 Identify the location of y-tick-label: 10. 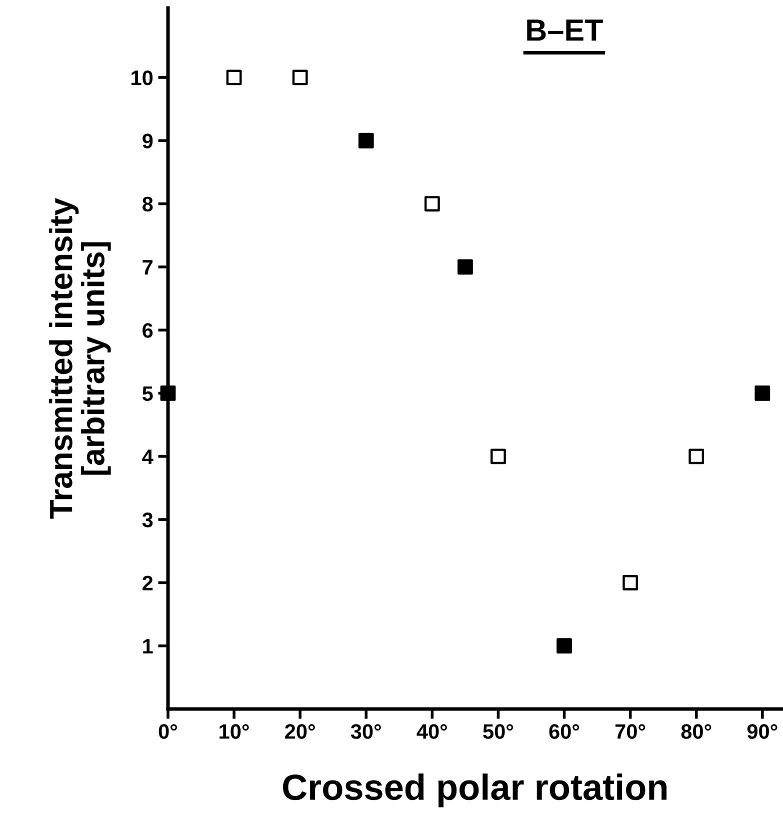
(142, 78).